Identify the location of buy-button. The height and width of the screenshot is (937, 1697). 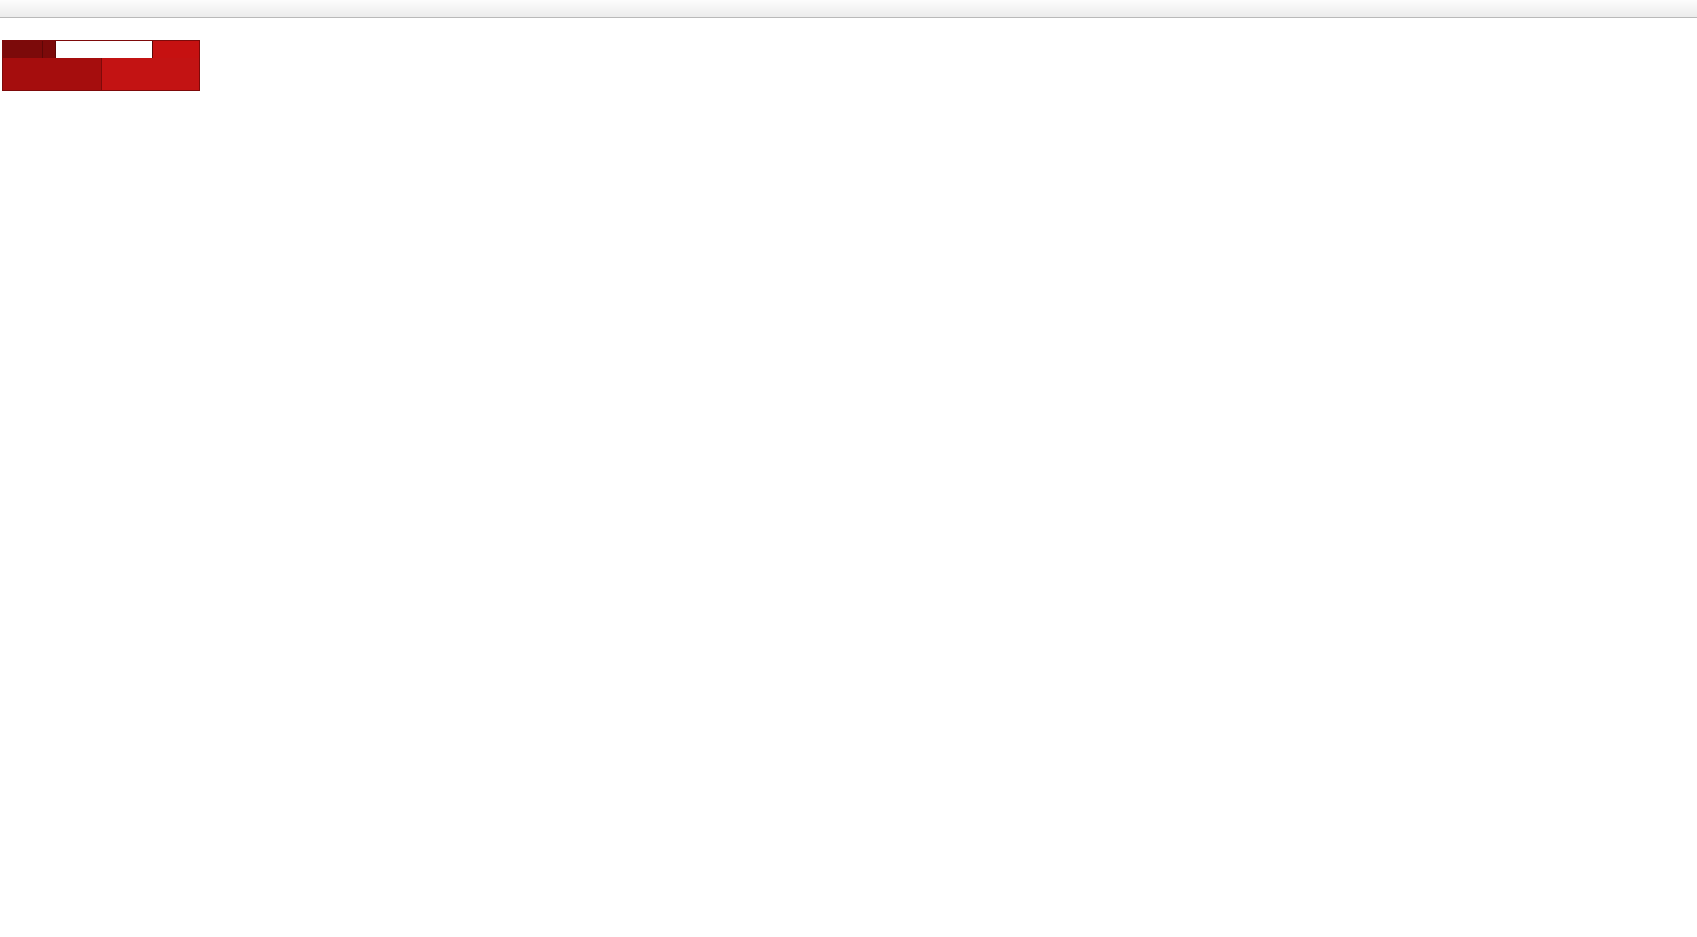
(176, 49).